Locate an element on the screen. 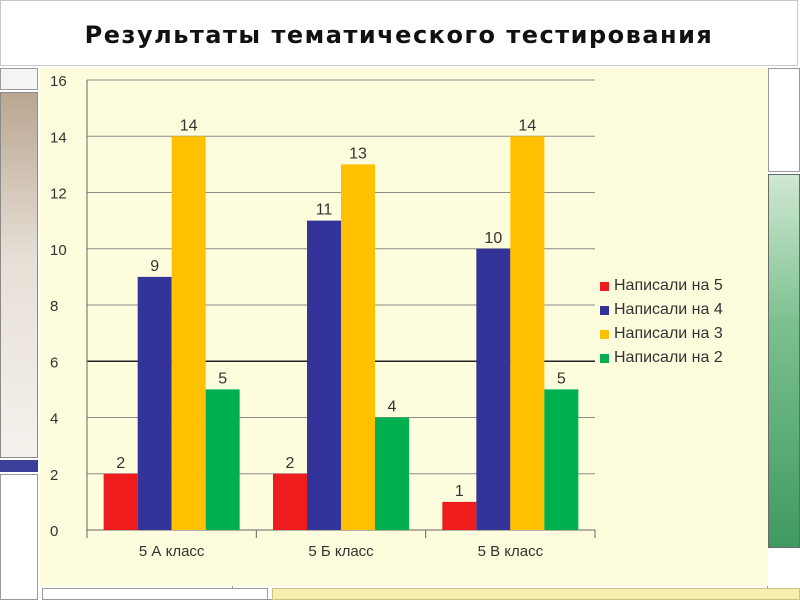 The height and width of the screenshot is (600, 800). bottom-left-decoration is located at coordinates (155, 594).